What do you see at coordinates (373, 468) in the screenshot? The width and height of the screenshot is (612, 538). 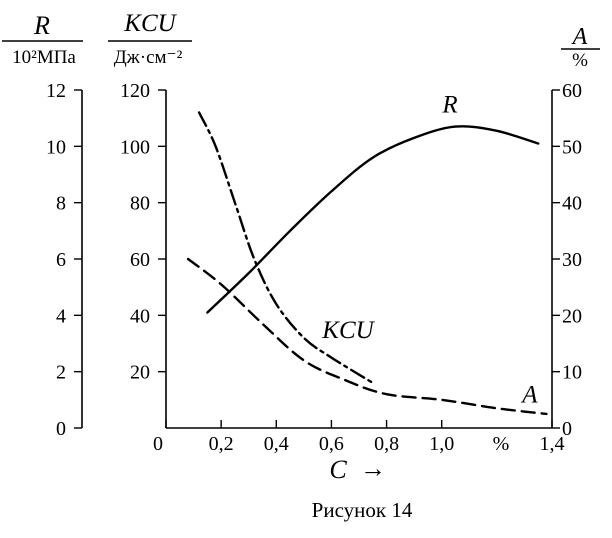 I see `x-axis-arrow: →` at bounding box center [373, 468].